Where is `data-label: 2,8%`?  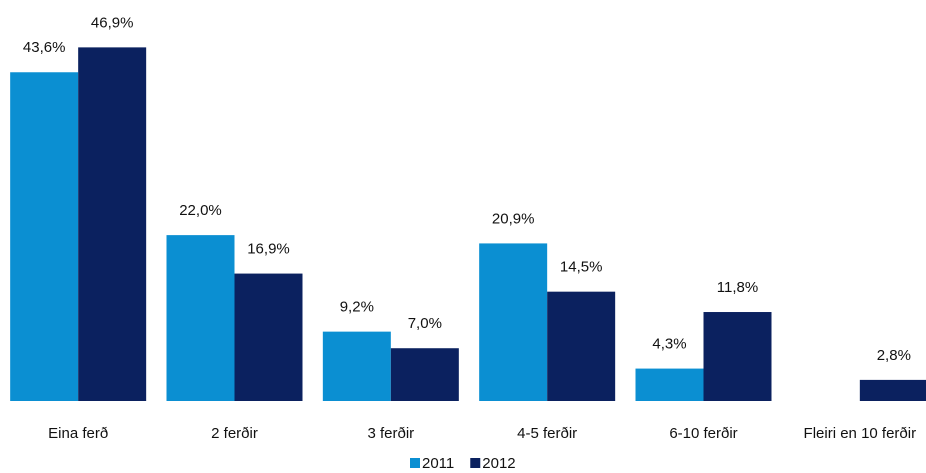
data-label: 2,8% is located at coordinates (894, 355).